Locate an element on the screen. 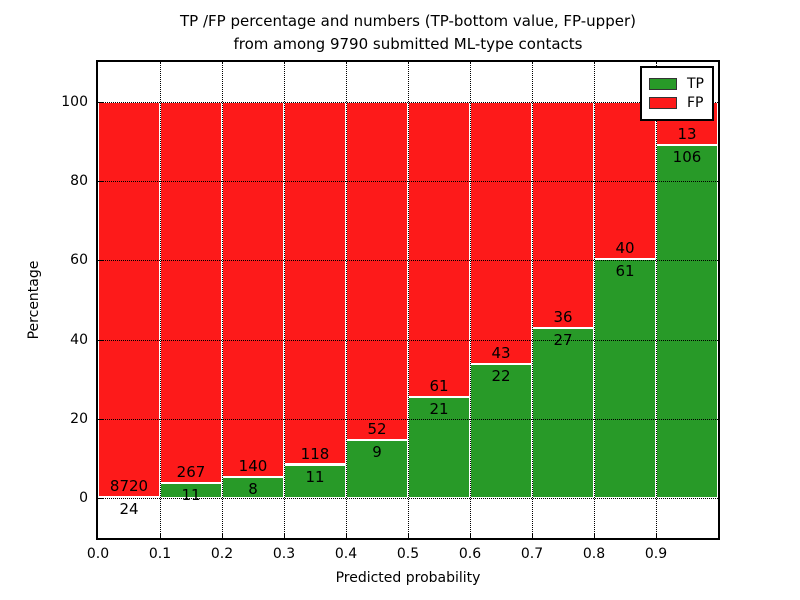 The width and height of the screenshot is (800, 600). x-tick-label: 0.0 is located at coordinates (98, 554).